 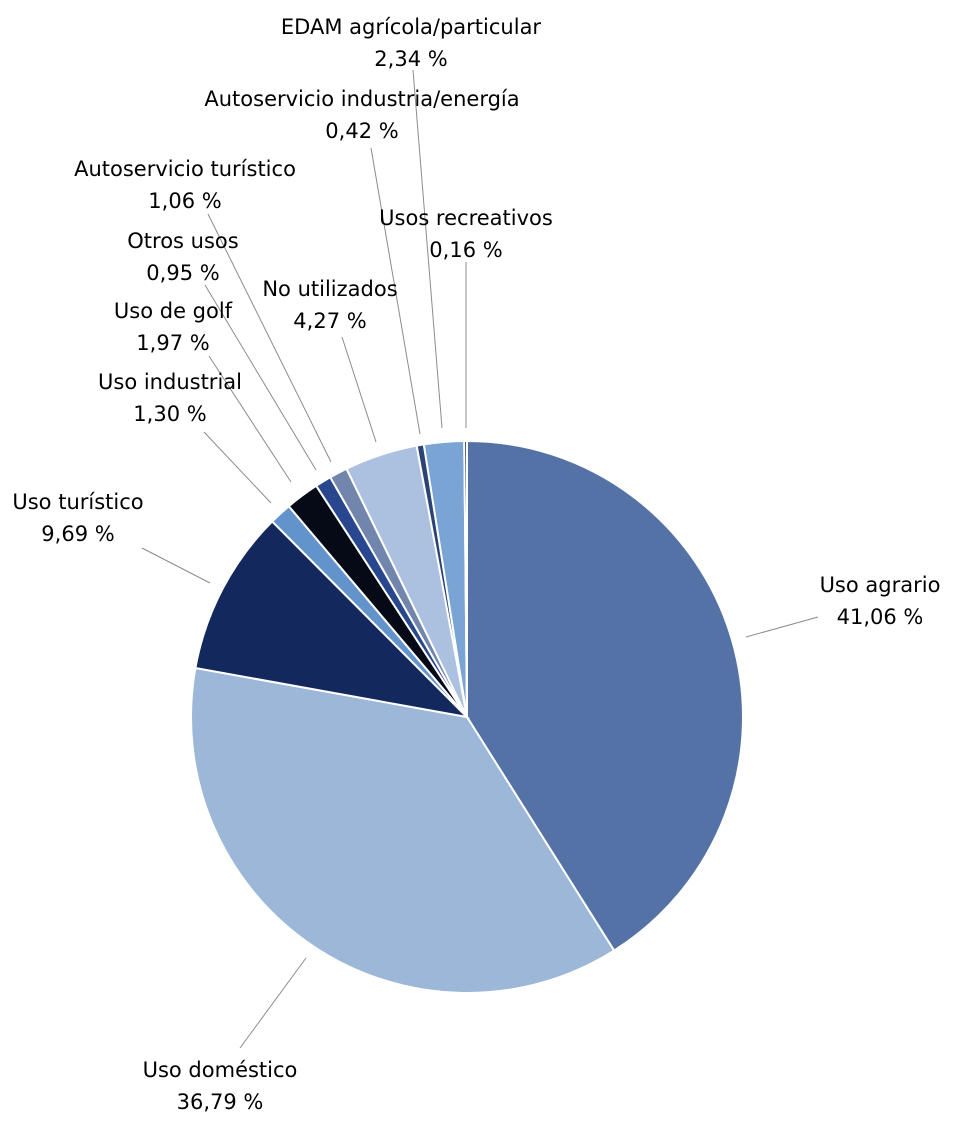 What do you see at coordinates (332, 619) in the screenshot?
I see `pie-slice-uso-turístico` at bounding box center [332, 619].